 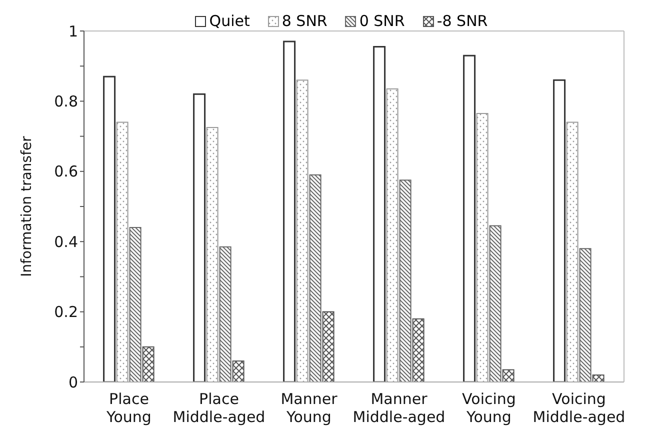 I want to click on x-tick-label: Place Young, so click(x=129, y=408).